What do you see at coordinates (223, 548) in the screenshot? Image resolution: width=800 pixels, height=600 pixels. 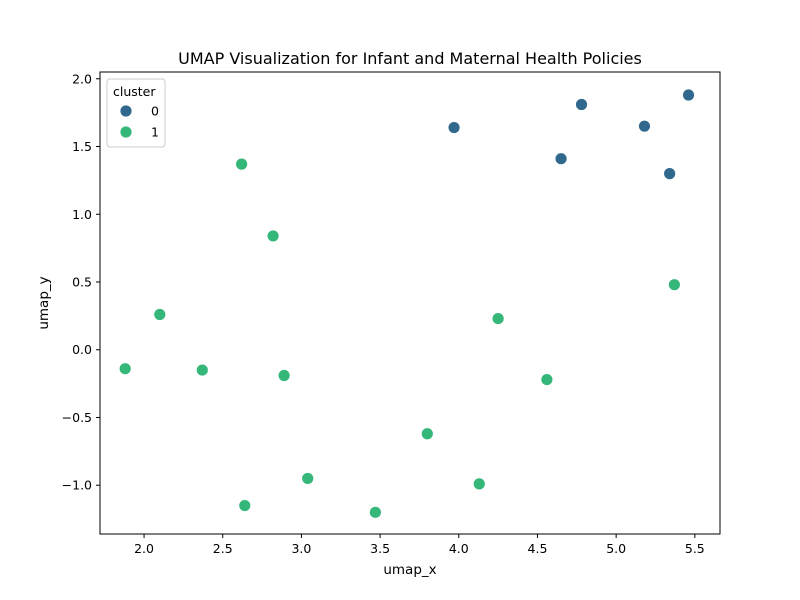 I see `x-tick-label: 2.5` at bounding box center [223, 548].